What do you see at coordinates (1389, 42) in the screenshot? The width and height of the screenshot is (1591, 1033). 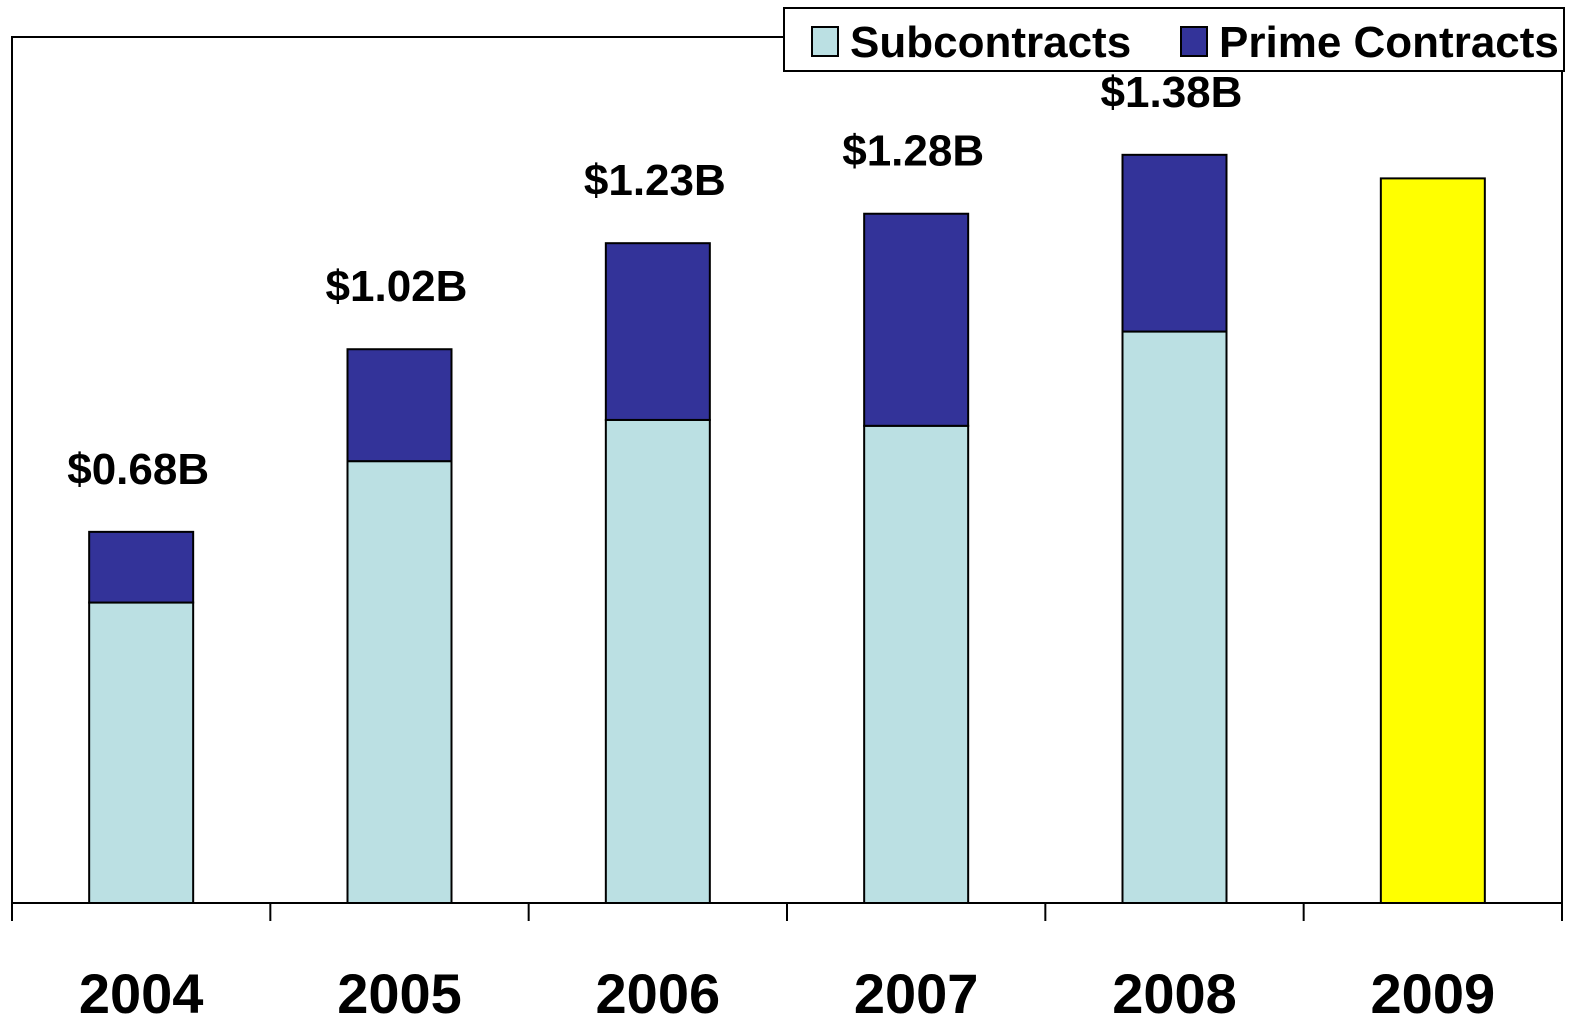 I see `legend-label-prime-contracts: Prime Contracts` at bounding box center [1389, 42].